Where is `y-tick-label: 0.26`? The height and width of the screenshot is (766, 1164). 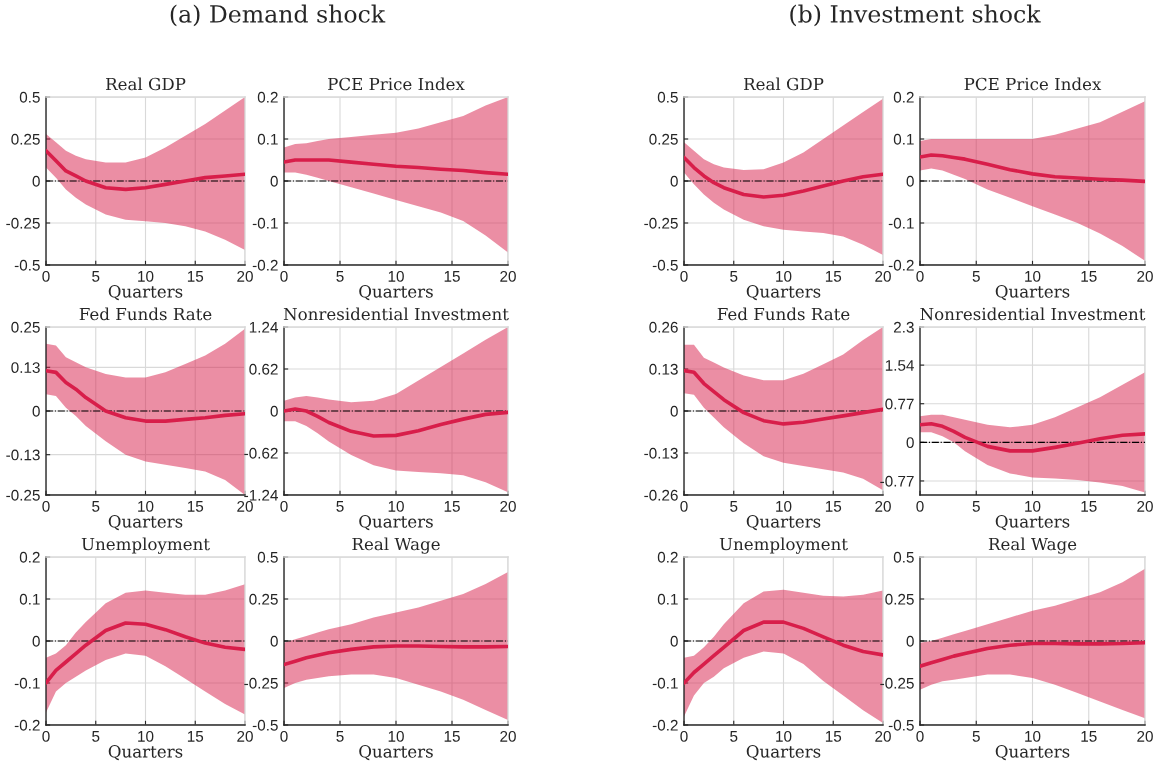 y-tick-label: 0.26 is located at coordinates (663, 327).